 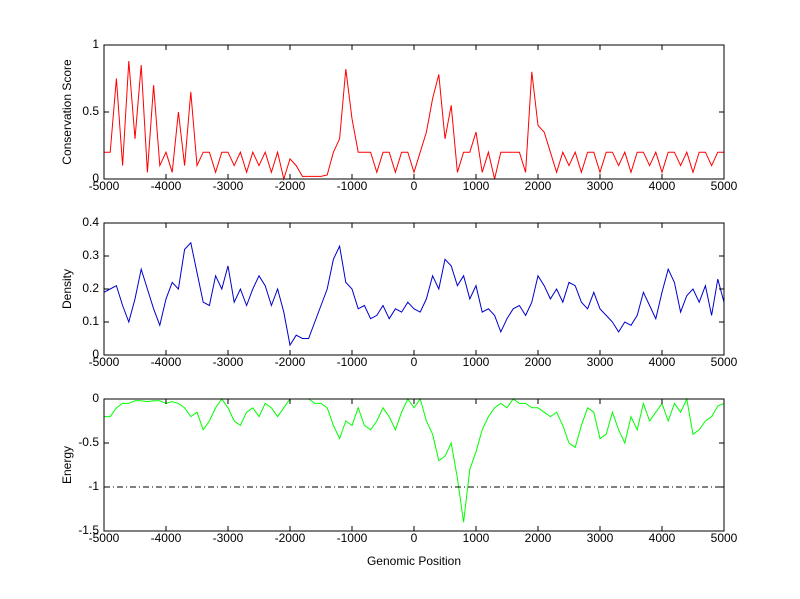 I want to click on y-axis-label: Density, so click(x=67, y=289).